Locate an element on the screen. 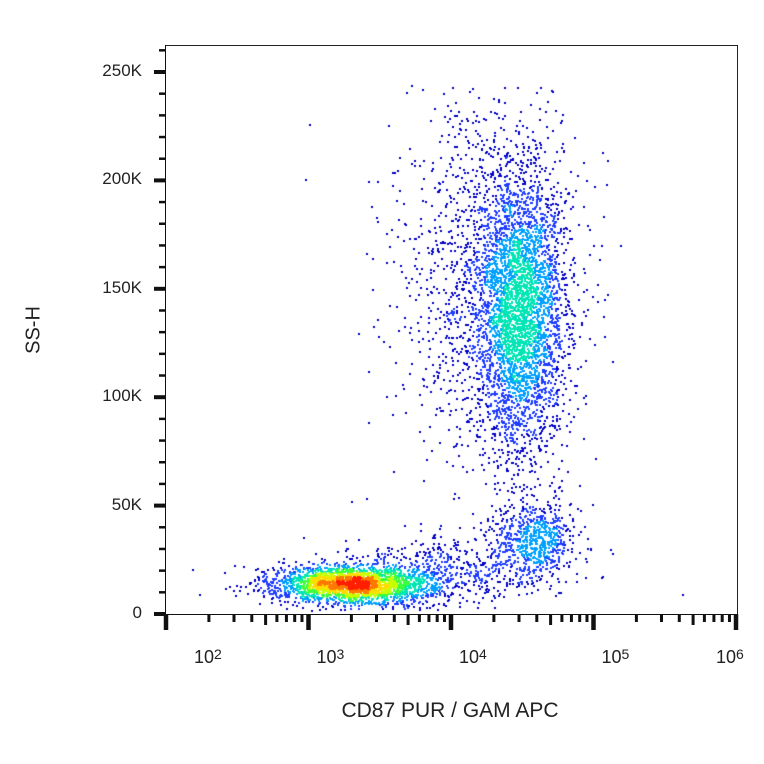 Image resolution: width=764 pixels, height=764 pixels. x-tick-label-1e3: 103 is located at coordinates (330, 656).